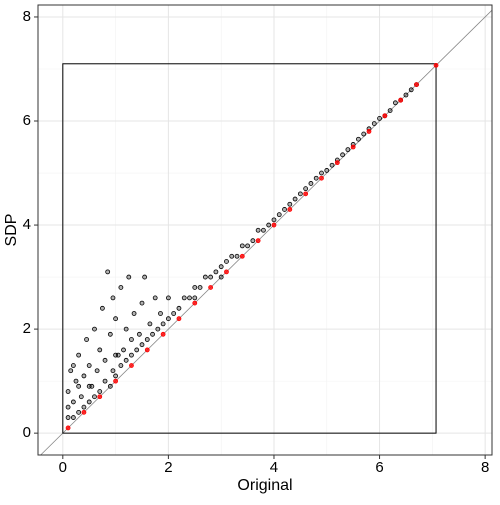  I want to click on y-axis-label: SDP, so click(11, 230).